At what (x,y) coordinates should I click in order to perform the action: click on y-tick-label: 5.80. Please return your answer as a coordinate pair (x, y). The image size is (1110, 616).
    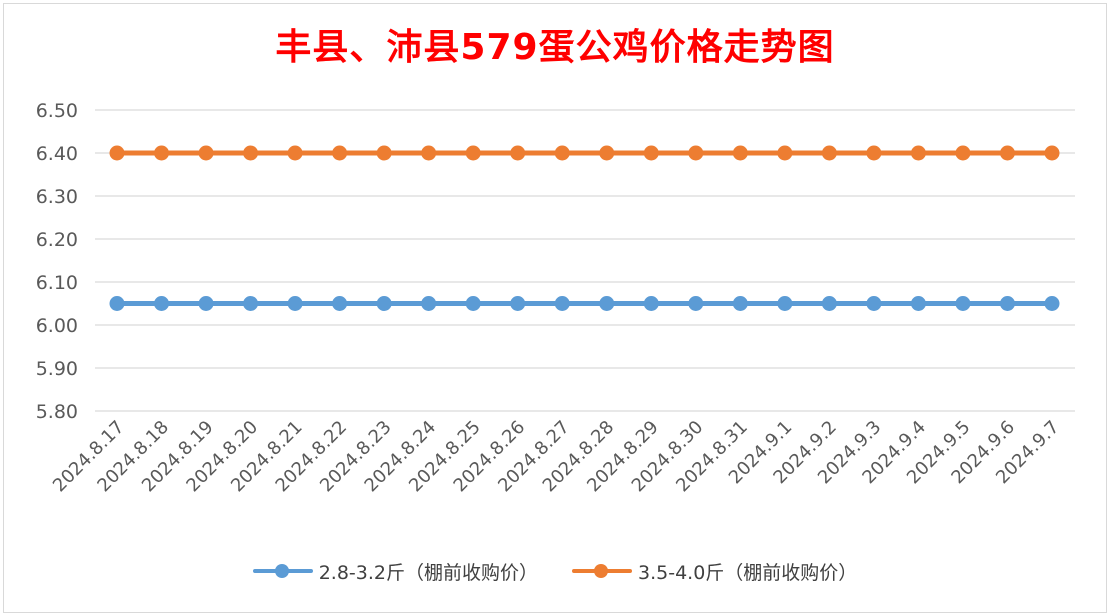
    Looking at the image, I should click on (57, 412).